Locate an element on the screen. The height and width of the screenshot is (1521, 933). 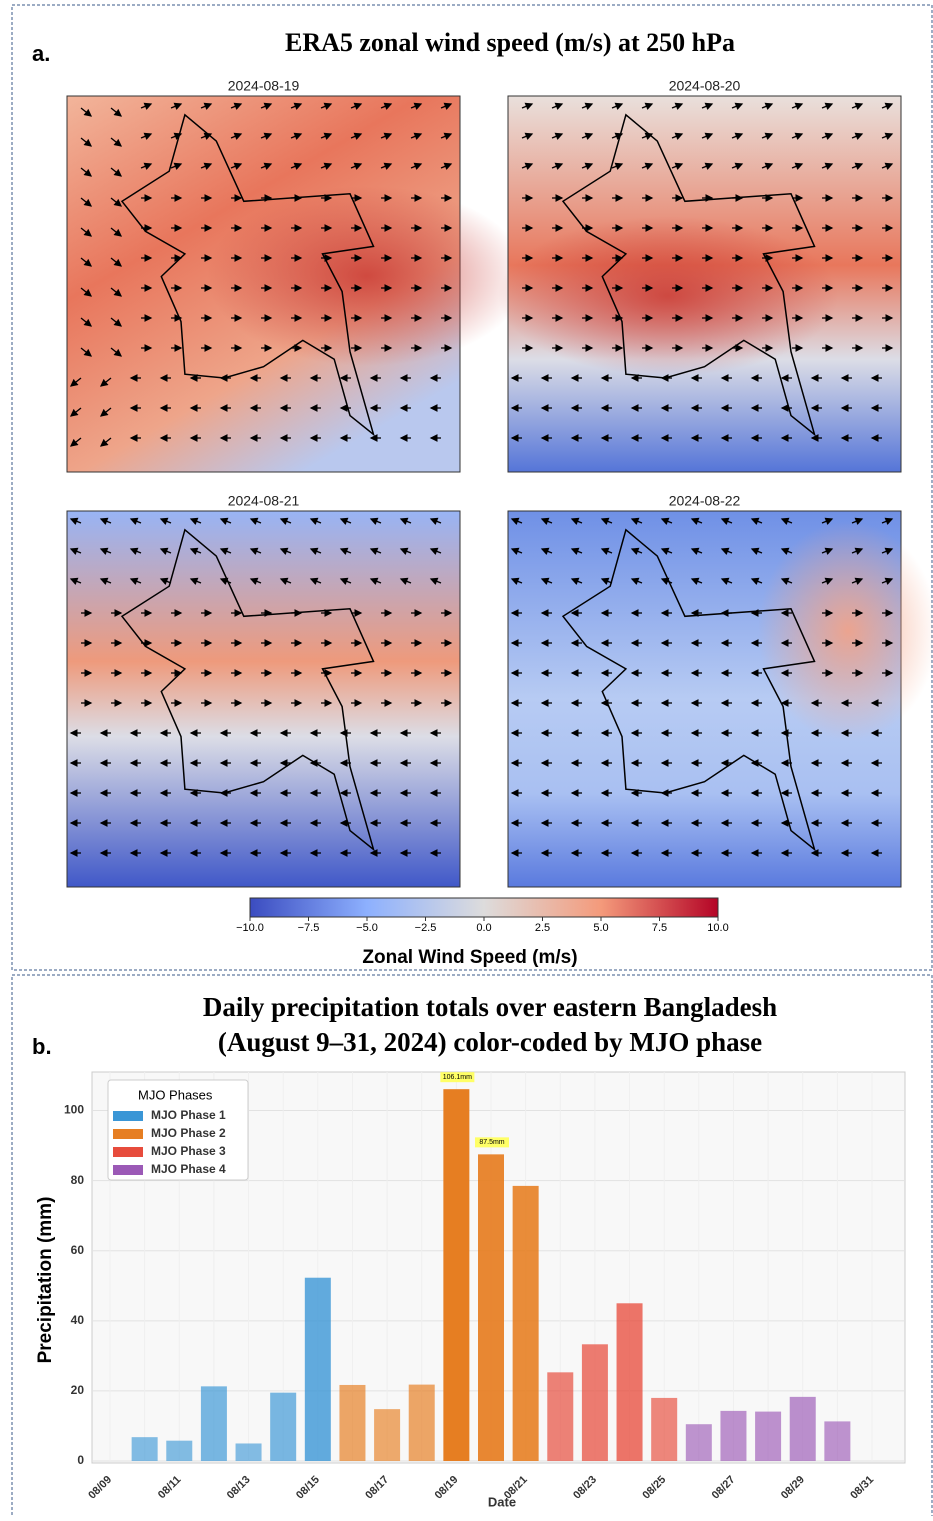
y-tick-label: 40 is located at coordinates (78, 1320).